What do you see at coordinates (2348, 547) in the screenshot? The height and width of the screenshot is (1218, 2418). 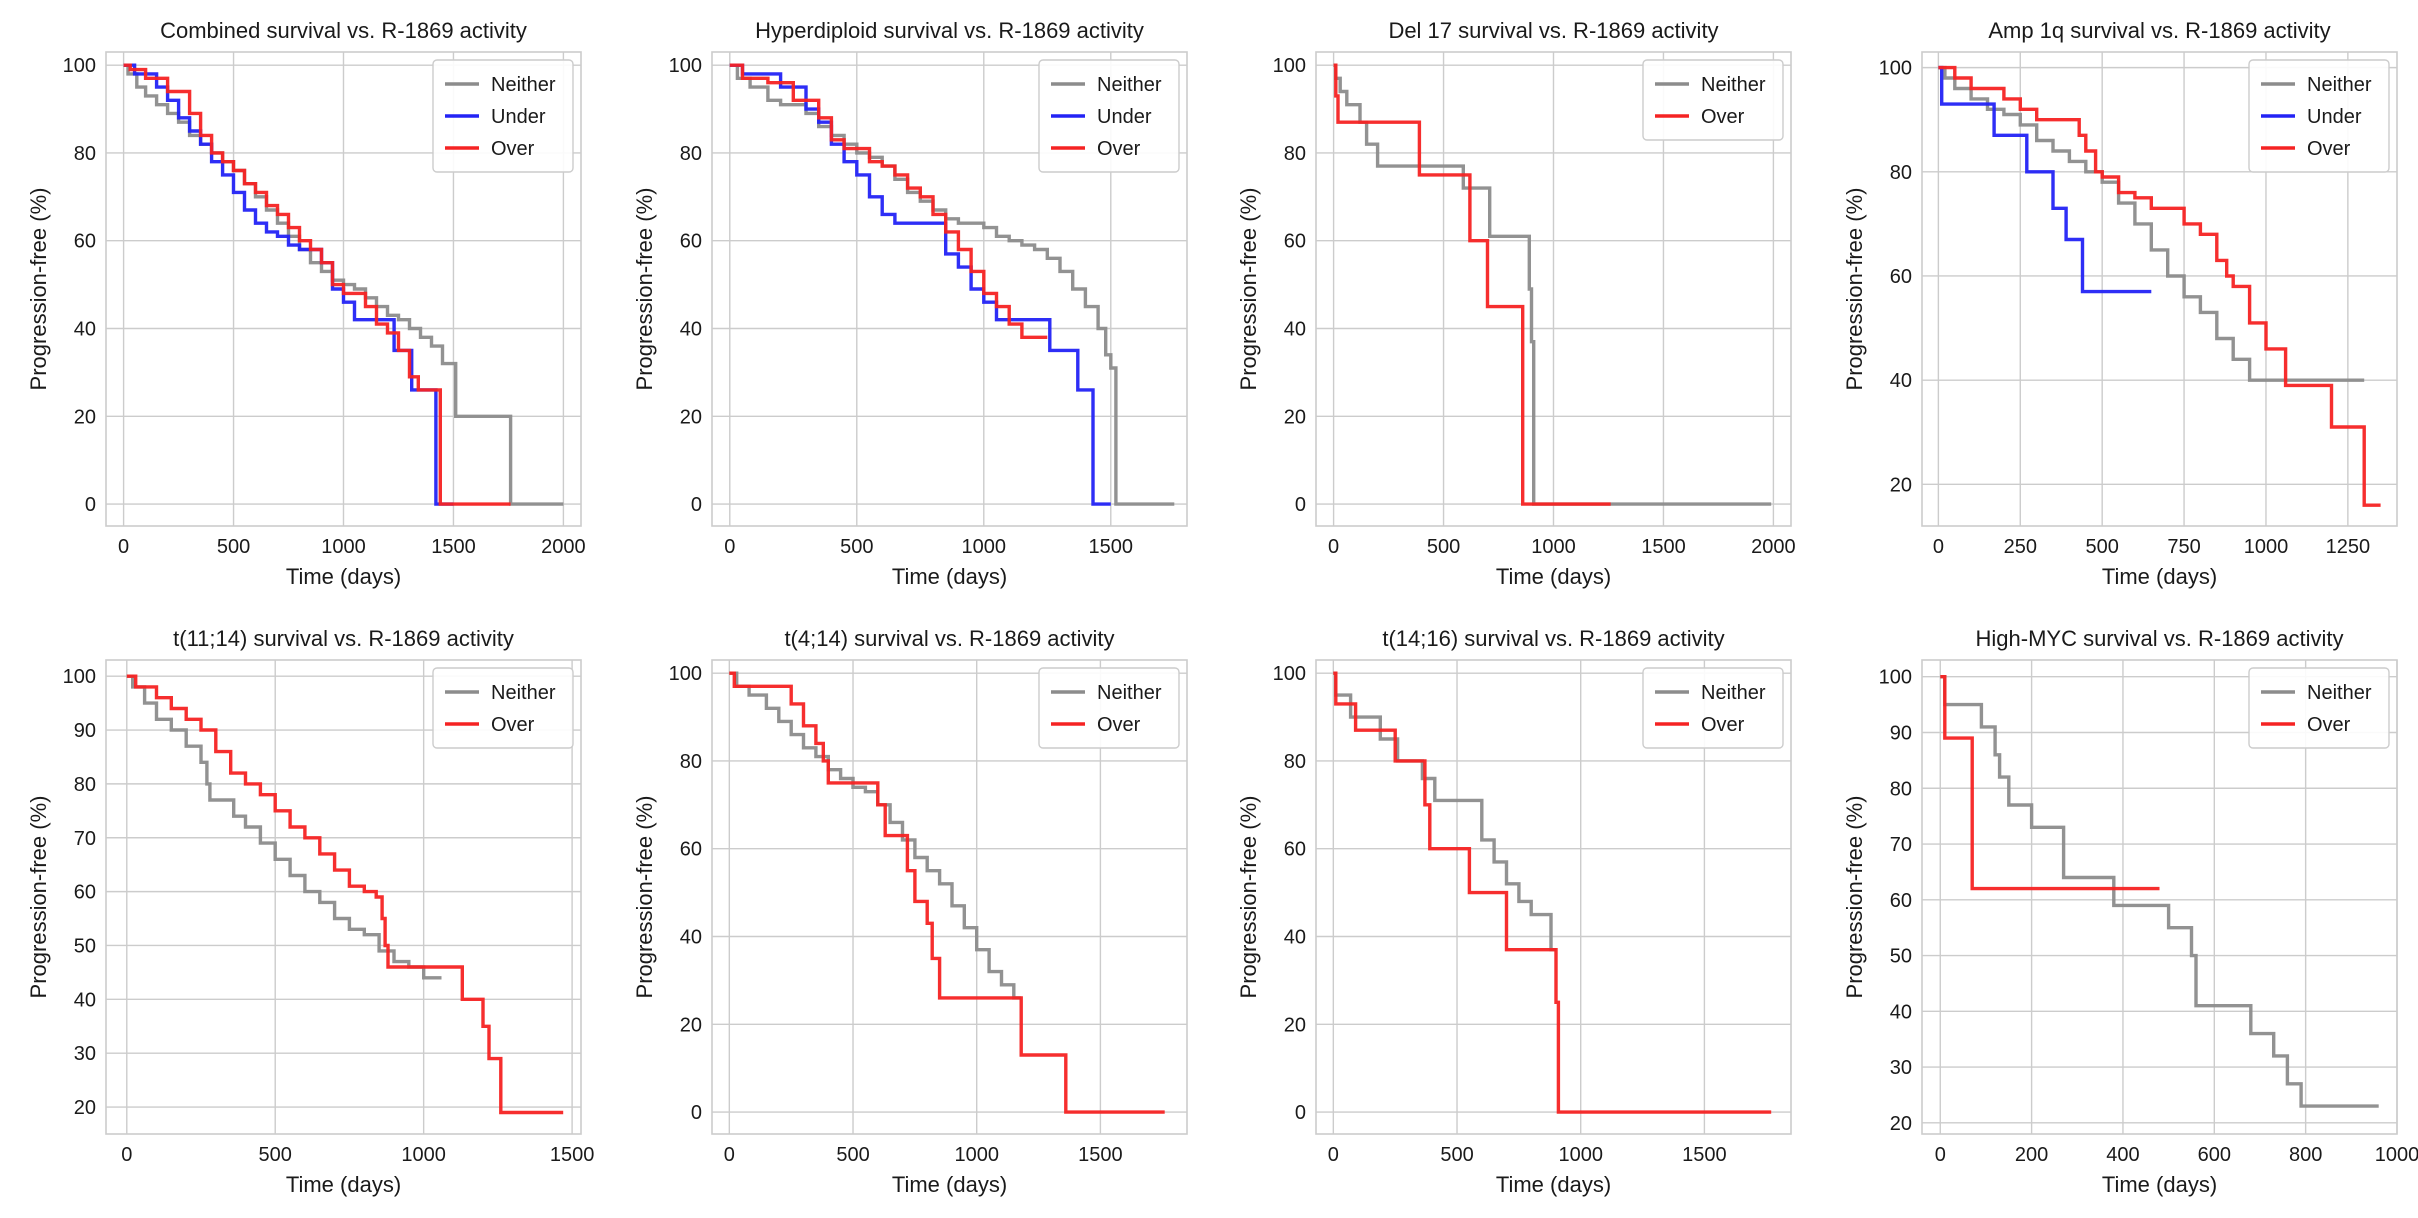 I see `x-tick-label: 1250` at bounding box center [2348, 547].